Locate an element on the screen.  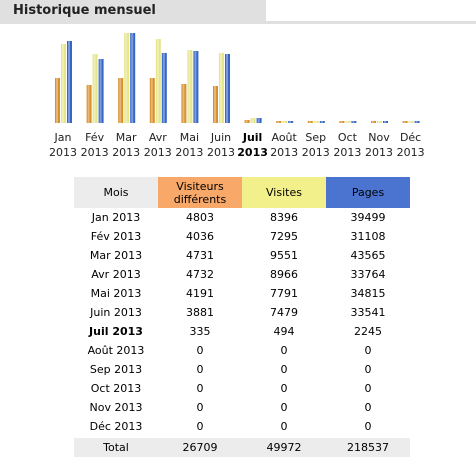
cell-month: Nov 2013 is located at coordinates (116, 407).